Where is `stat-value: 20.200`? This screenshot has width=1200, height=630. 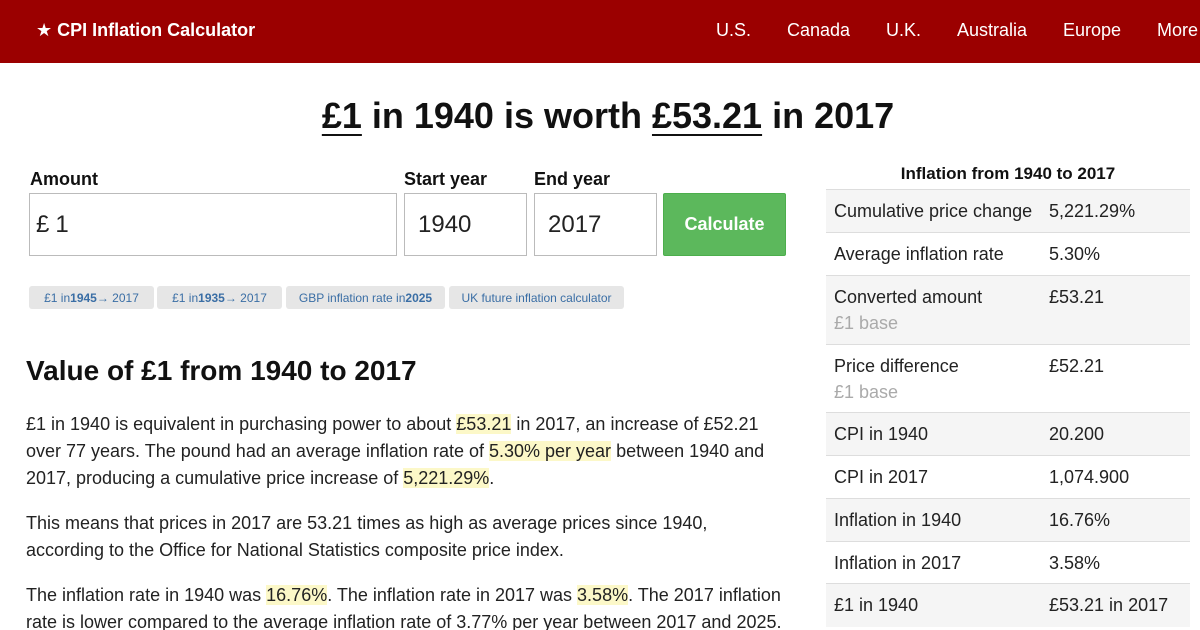
stat-value: 20.200 is located at coordinates (1077, 434).